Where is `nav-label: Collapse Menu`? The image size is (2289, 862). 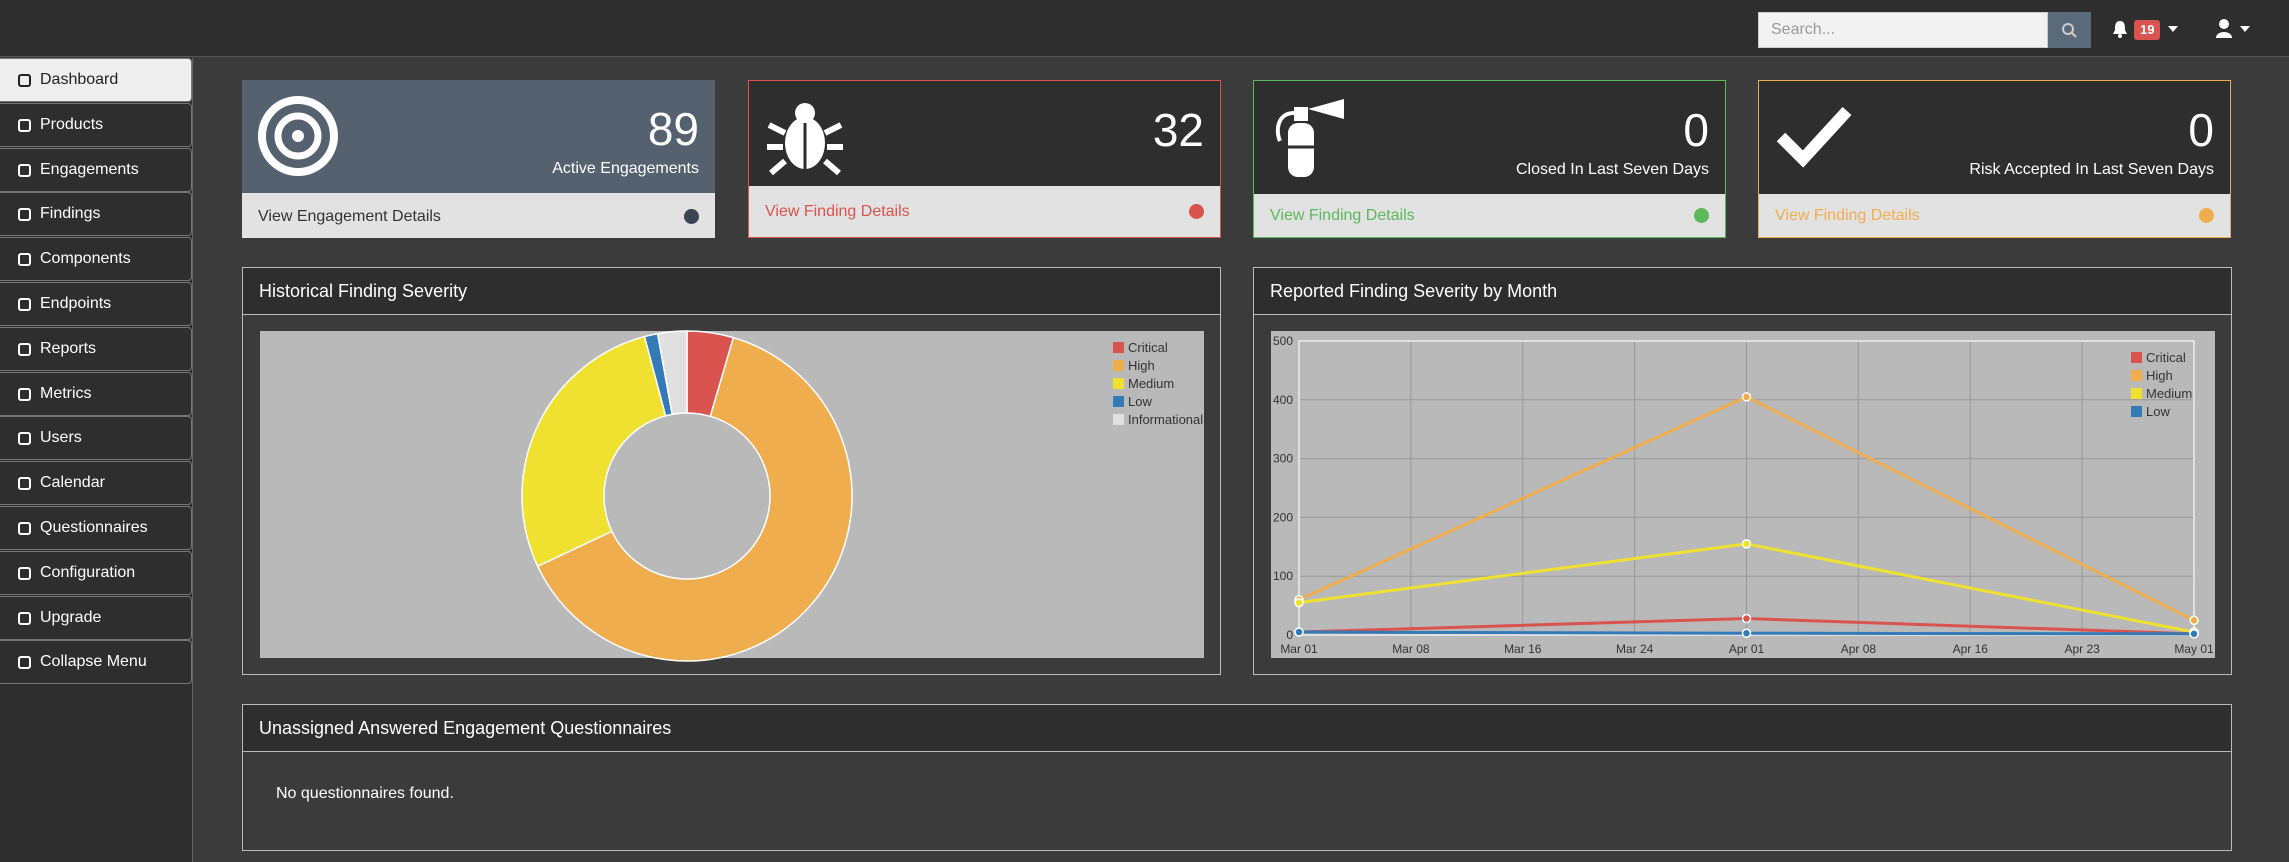 nav-label: Collapse Menu is located at coordinates (93, 662).